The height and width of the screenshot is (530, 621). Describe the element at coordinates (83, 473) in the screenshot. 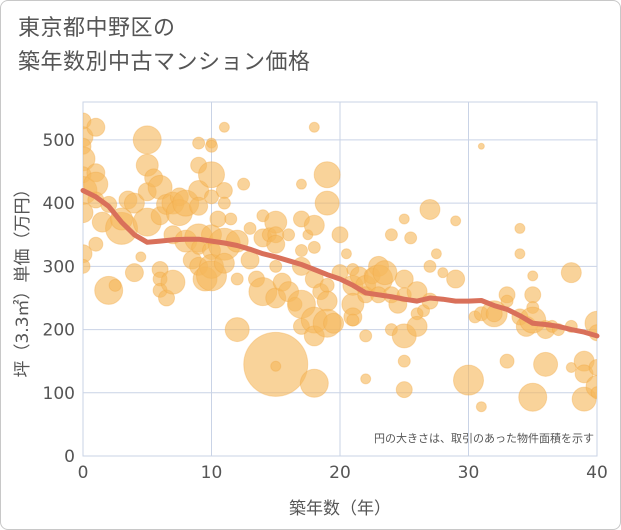

I see `x-tick-label: 0` at that location.